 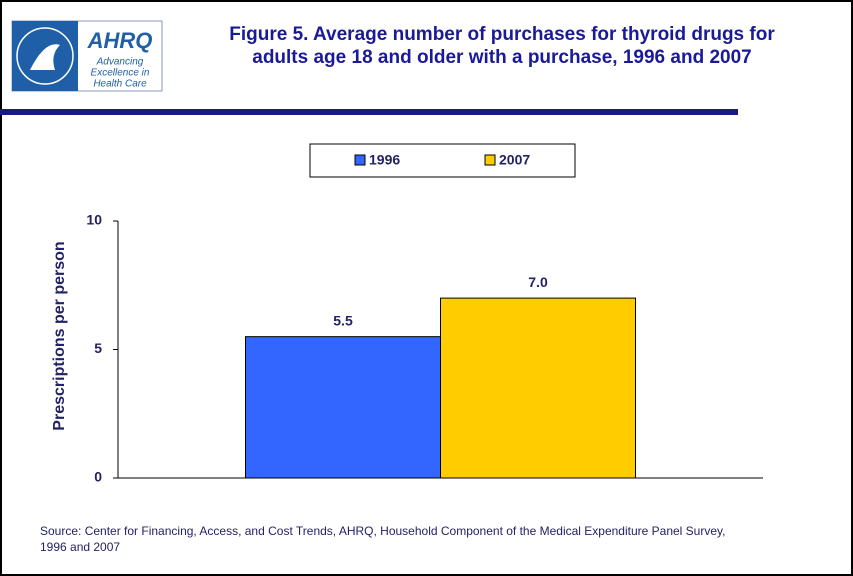 What do you see at coordinates (538, 282) in the screenshot?
I see `value-label: 7.0` at bounding box center [538, 282].